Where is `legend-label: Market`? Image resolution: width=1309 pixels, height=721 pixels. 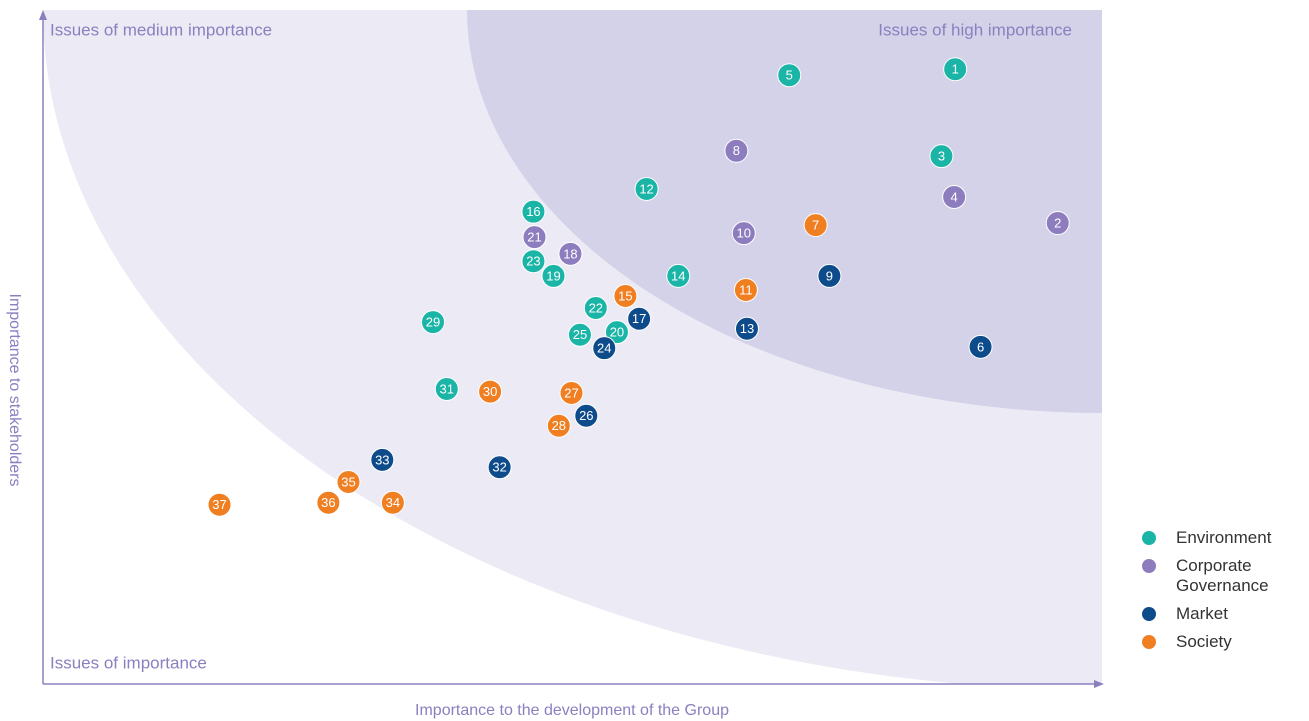
legend-label: Market is located at coordinates (1202, 613).